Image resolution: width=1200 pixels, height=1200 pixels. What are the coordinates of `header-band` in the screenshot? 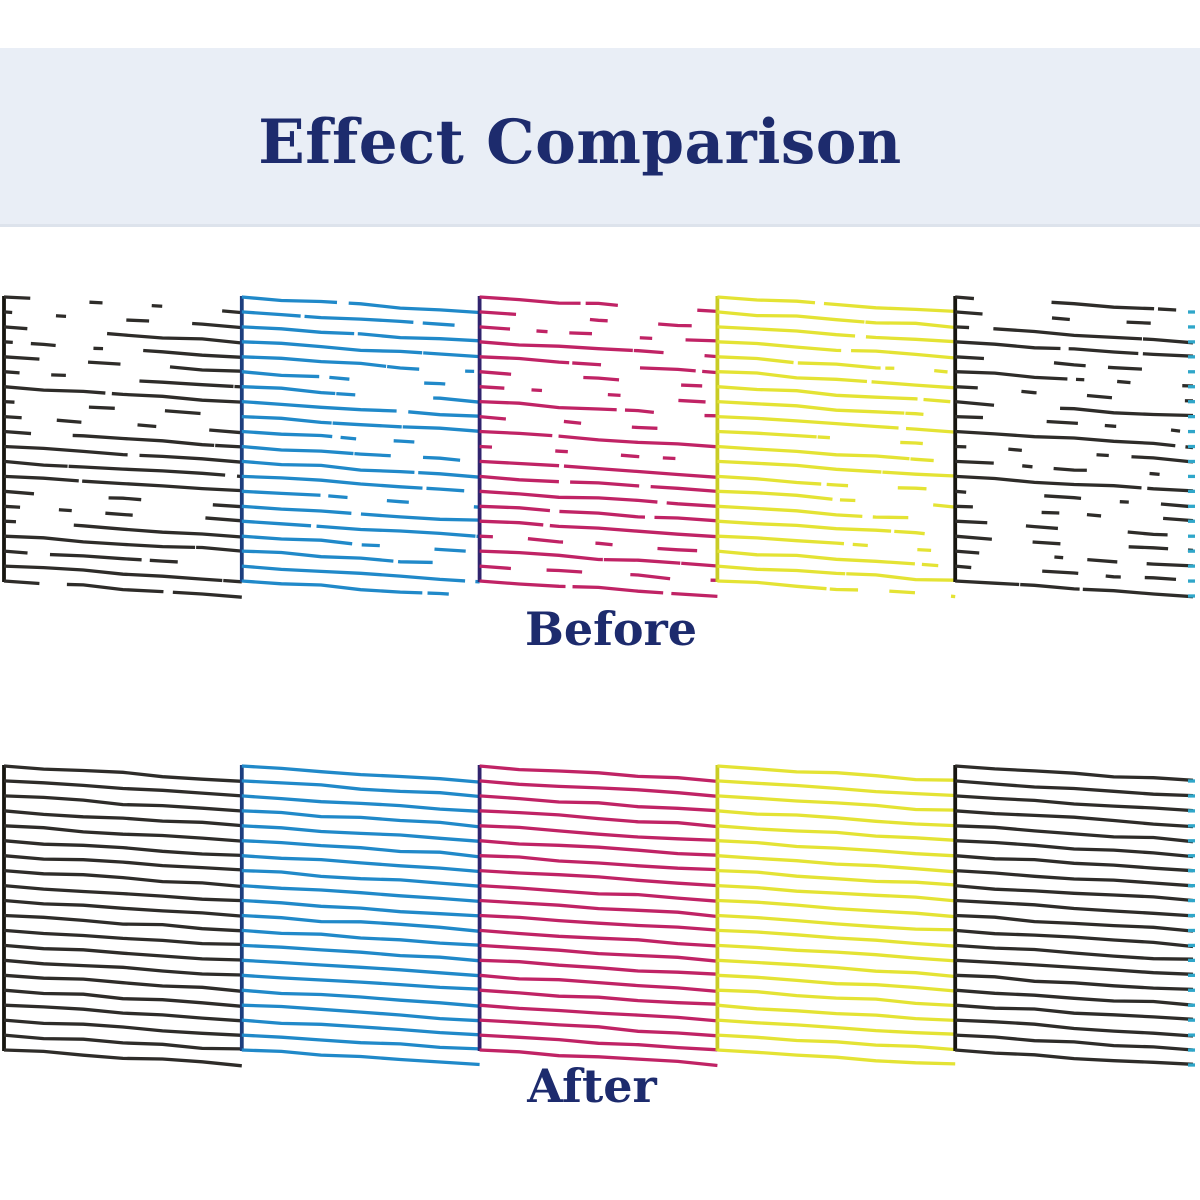 It's located at (600, 137).